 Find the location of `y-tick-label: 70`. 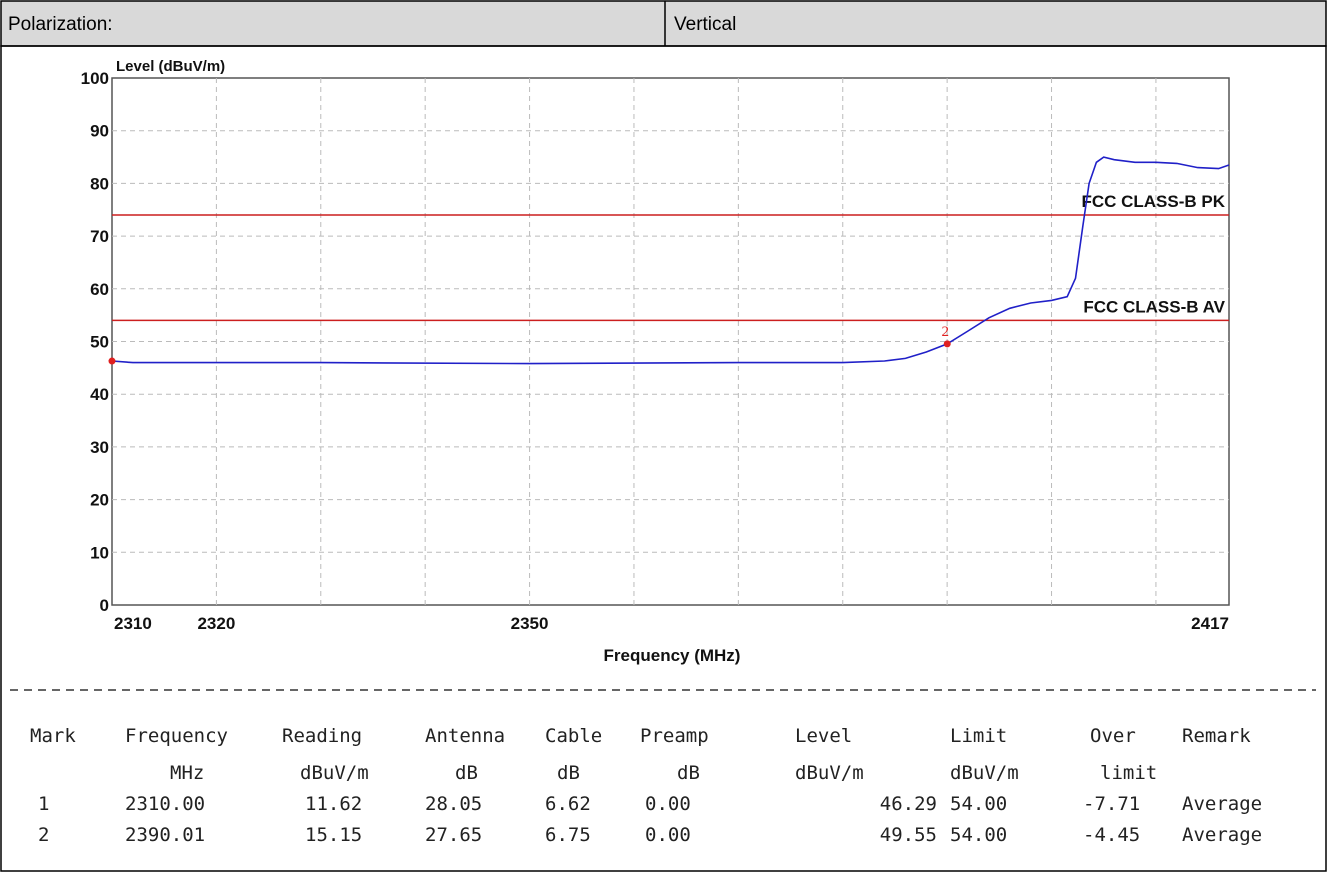

y-tick-label: 70 is located at coordinates (99, 236).